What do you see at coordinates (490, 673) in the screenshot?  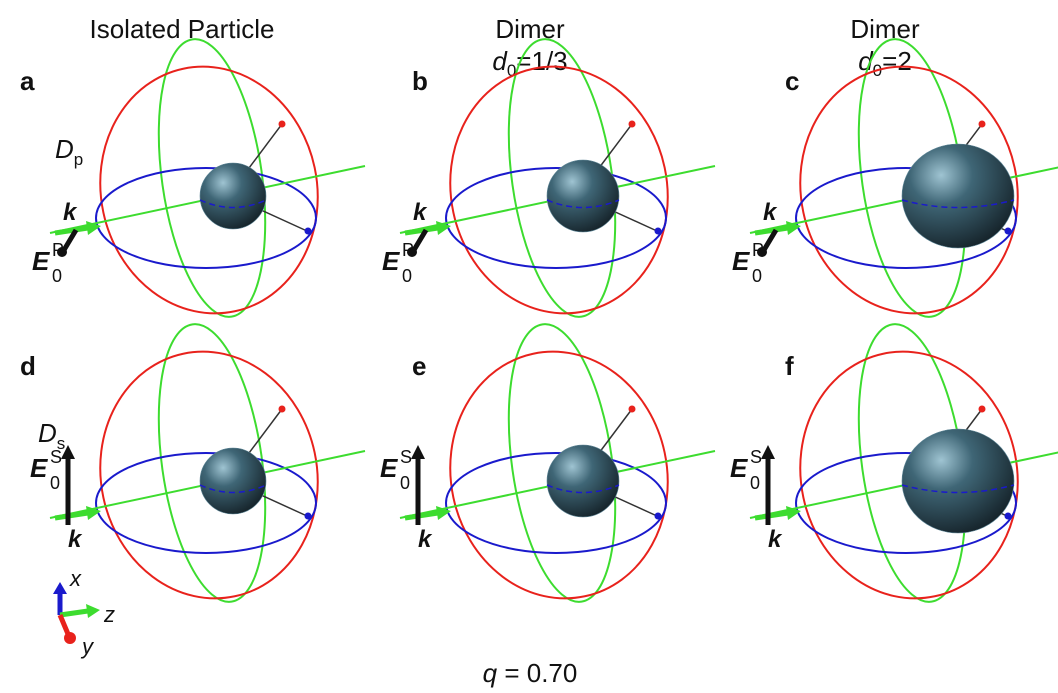 I see `symbol: q` at bounding box center [490, 673].